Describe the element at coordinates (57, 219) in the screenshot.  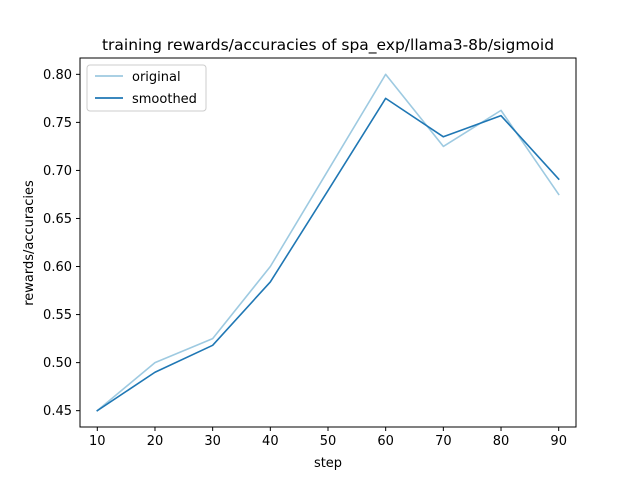
I see `y-tick-label: 0.65` at that location.